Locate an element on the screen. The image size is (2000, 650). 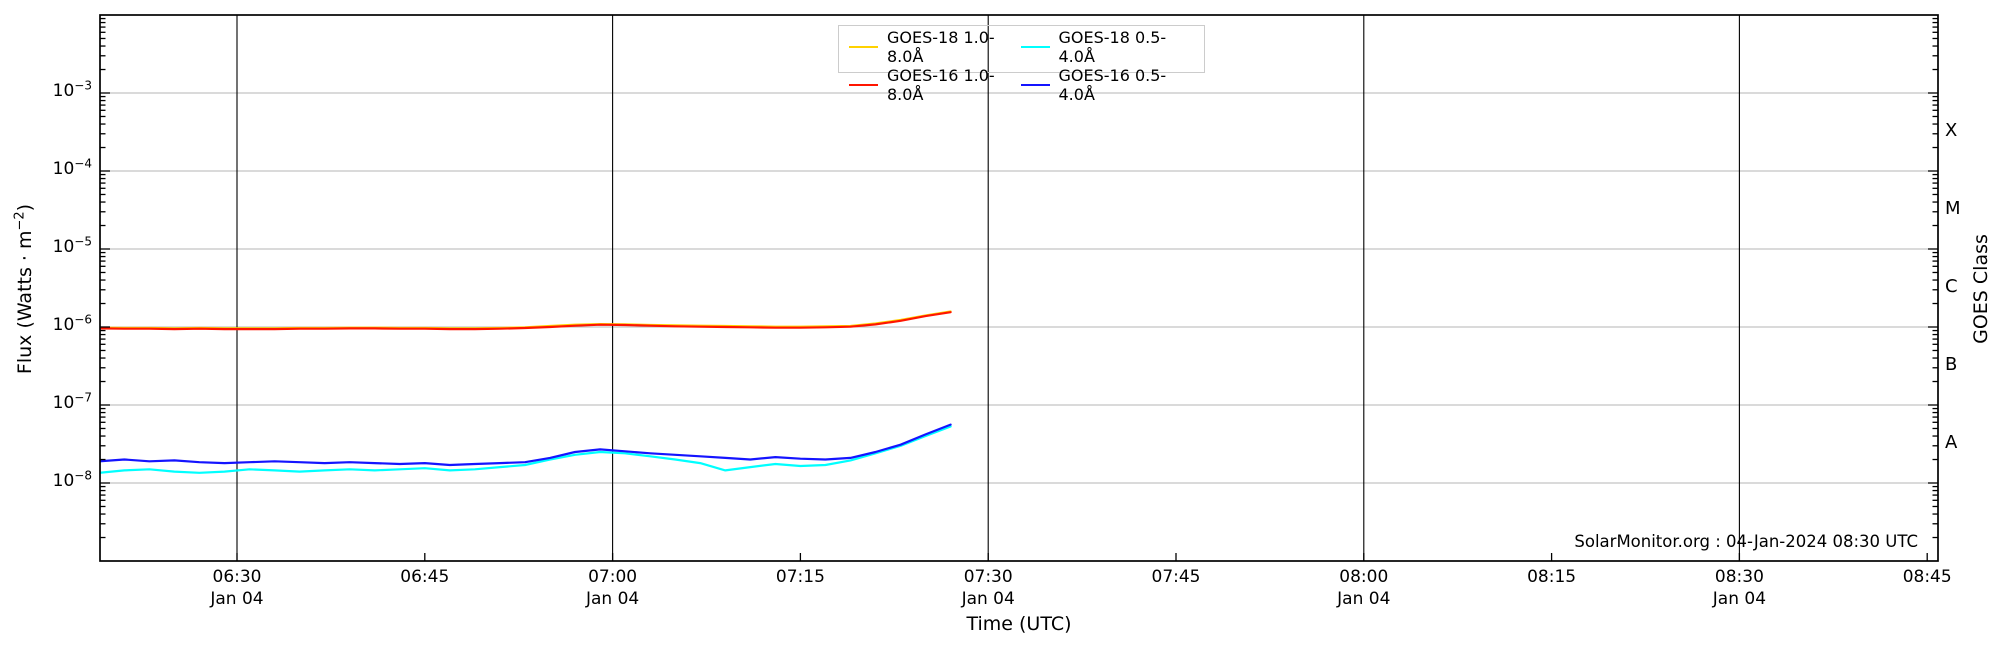
goes-class-label: B is located at coordinates (1951, 364).